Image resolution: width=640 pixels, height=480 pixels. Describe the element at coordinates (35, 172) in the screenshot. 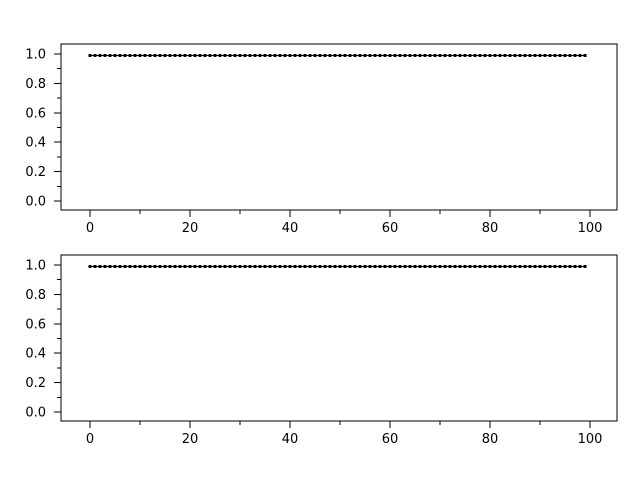

I see `y-tick-label: 0.2` at that location.